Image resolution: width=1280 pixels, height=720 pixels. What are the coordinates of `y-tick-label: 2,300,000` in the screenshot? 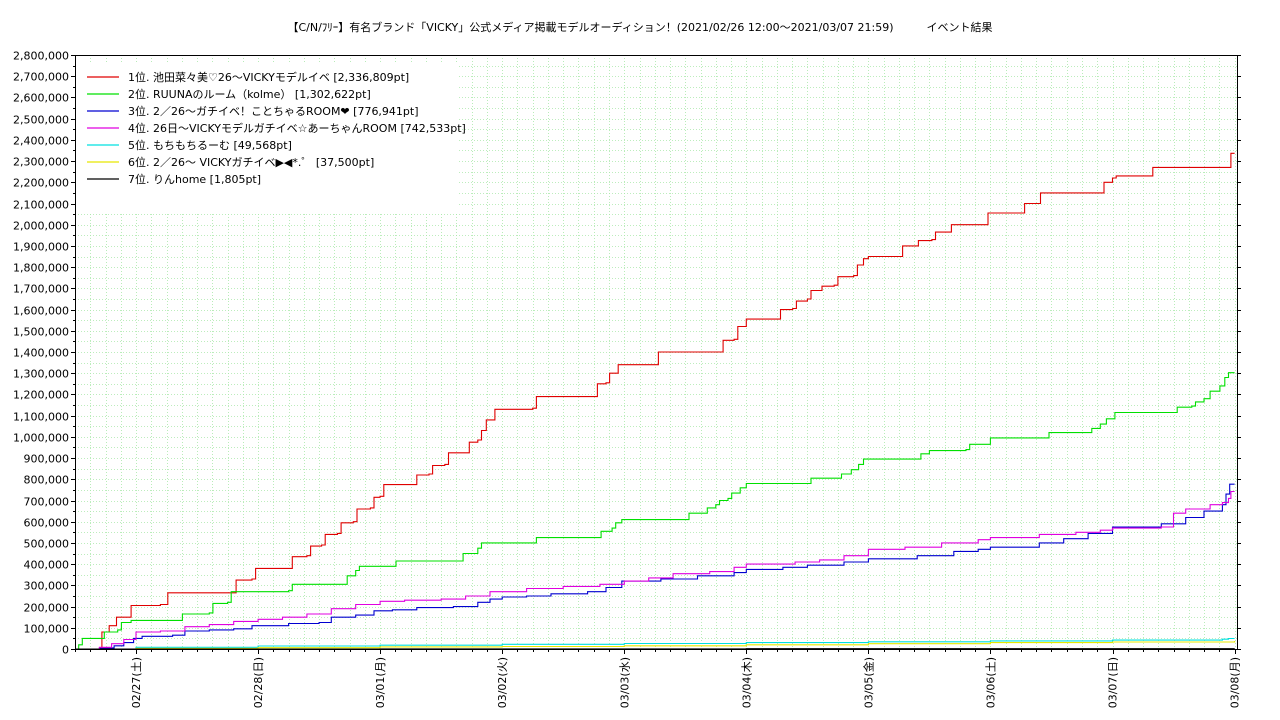 It's located at (41, 162).